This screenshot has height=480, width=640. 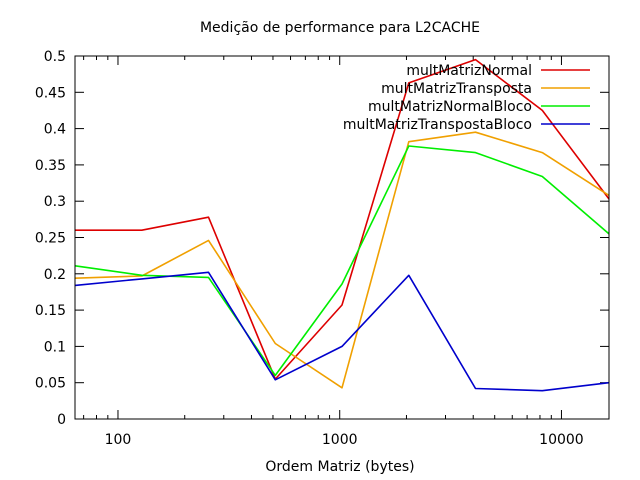 I want to click on chart-title: Medição de performance para L2CACHE, so click(x=340, y=28).